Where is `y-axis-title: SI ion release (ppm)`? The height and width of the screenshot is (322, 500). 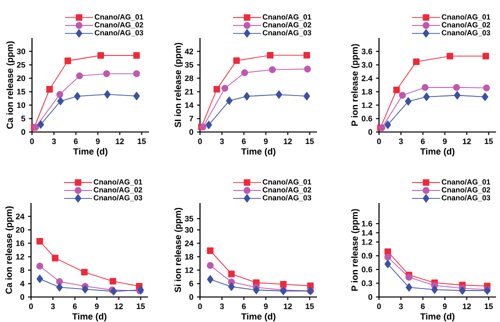 y-axis-title: SI ion release (ppm) is located at coordinates (178, 85).